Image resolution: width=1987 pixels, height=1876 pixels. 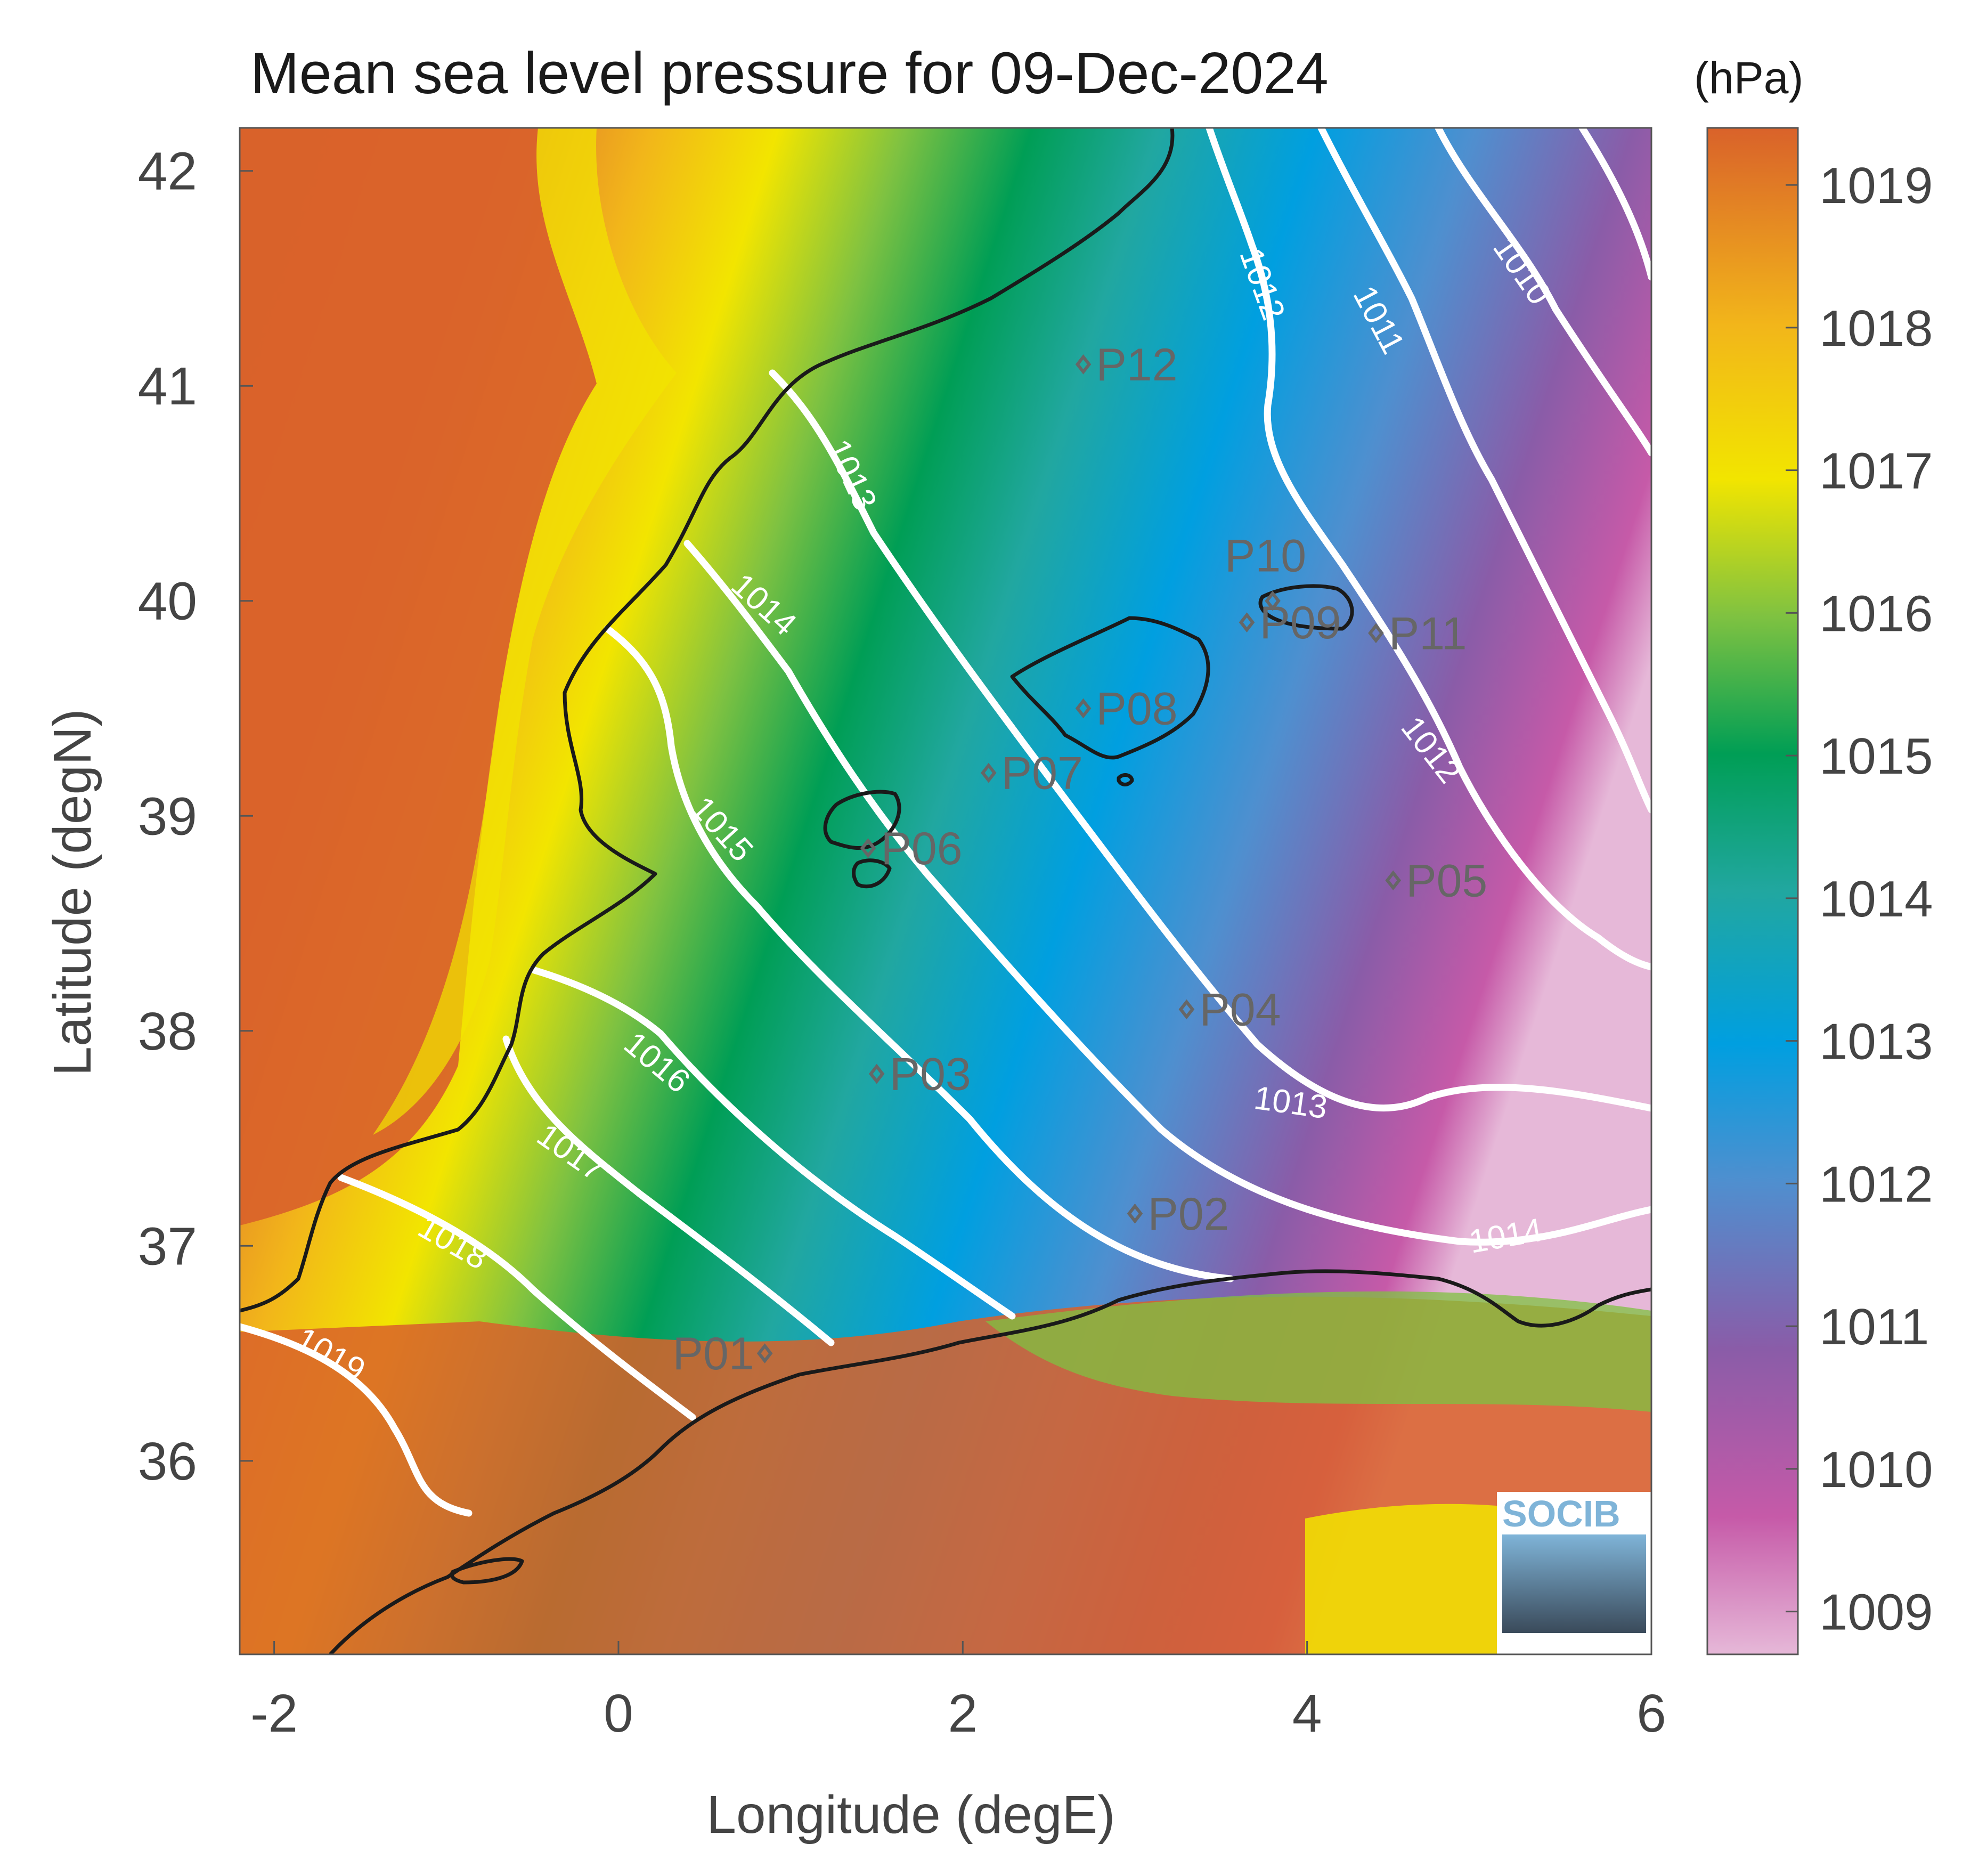 I want to click on station-label-p01: P01, so click(x=714, y=1354).